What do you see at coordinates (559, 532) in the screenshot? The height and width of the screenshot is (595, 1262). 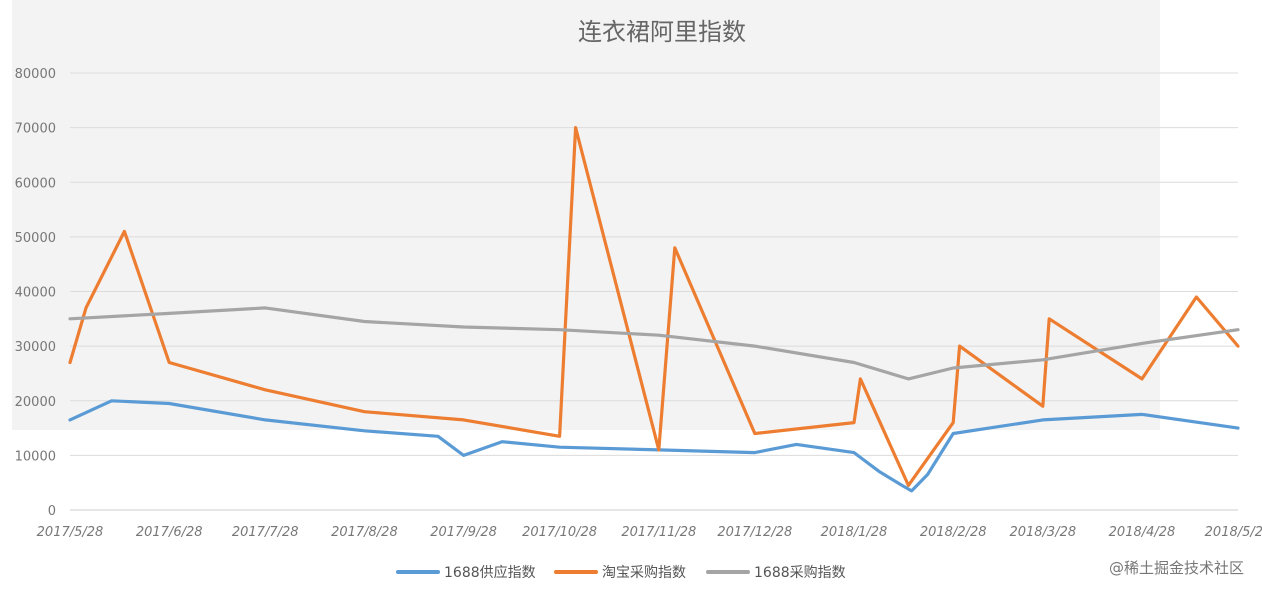 I see `x-tick-label: 2017/10/28` at bounding box center [559, 532].